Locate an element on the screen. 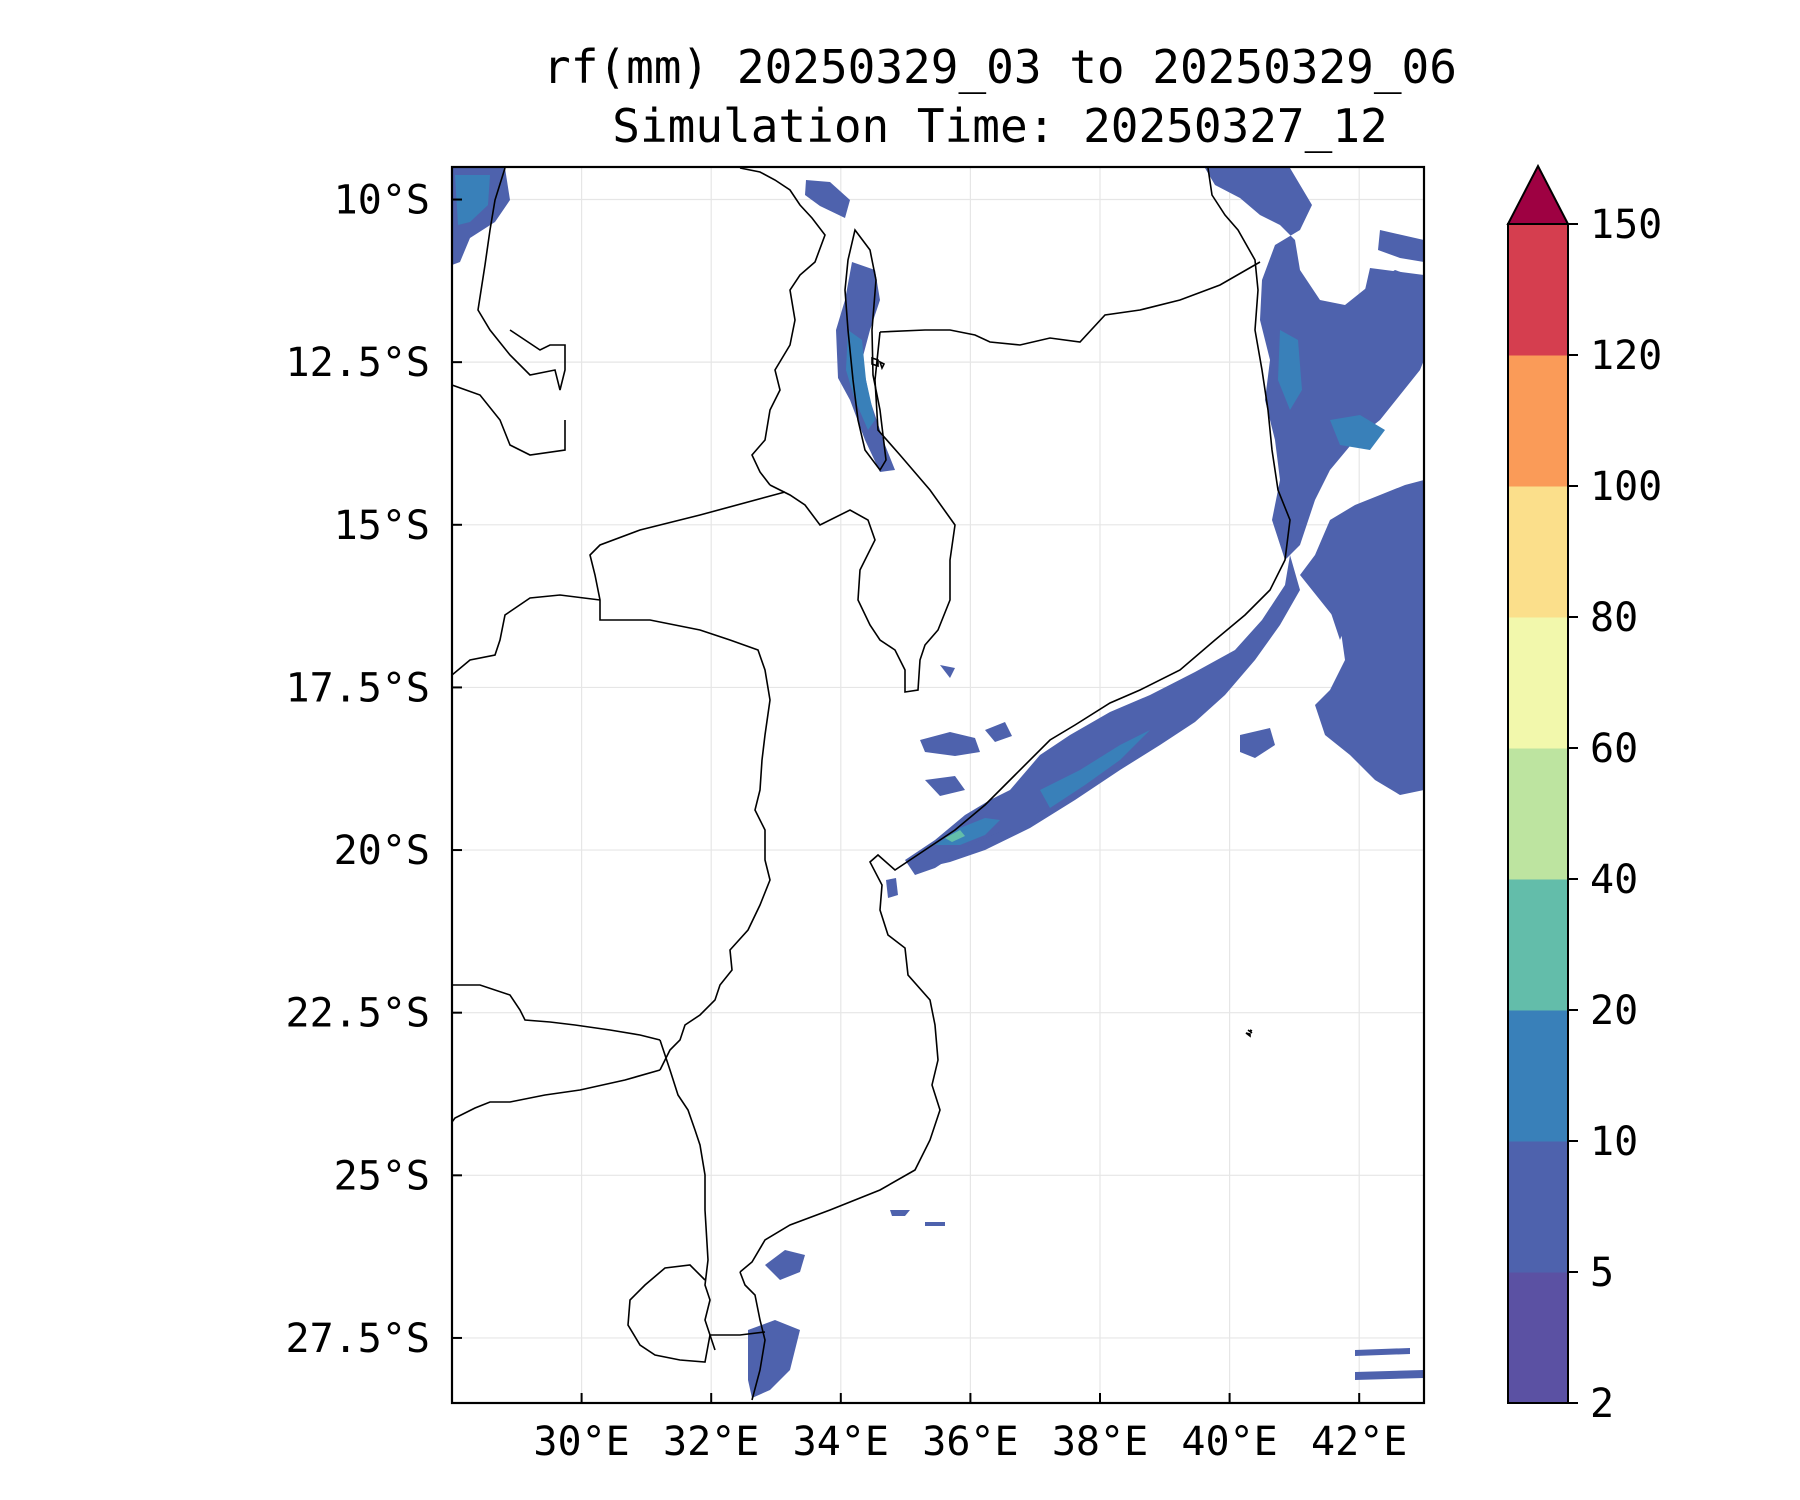 This screenshot has height=1500, width=1800. border-malawi-east is located at coordinates (862, 512).